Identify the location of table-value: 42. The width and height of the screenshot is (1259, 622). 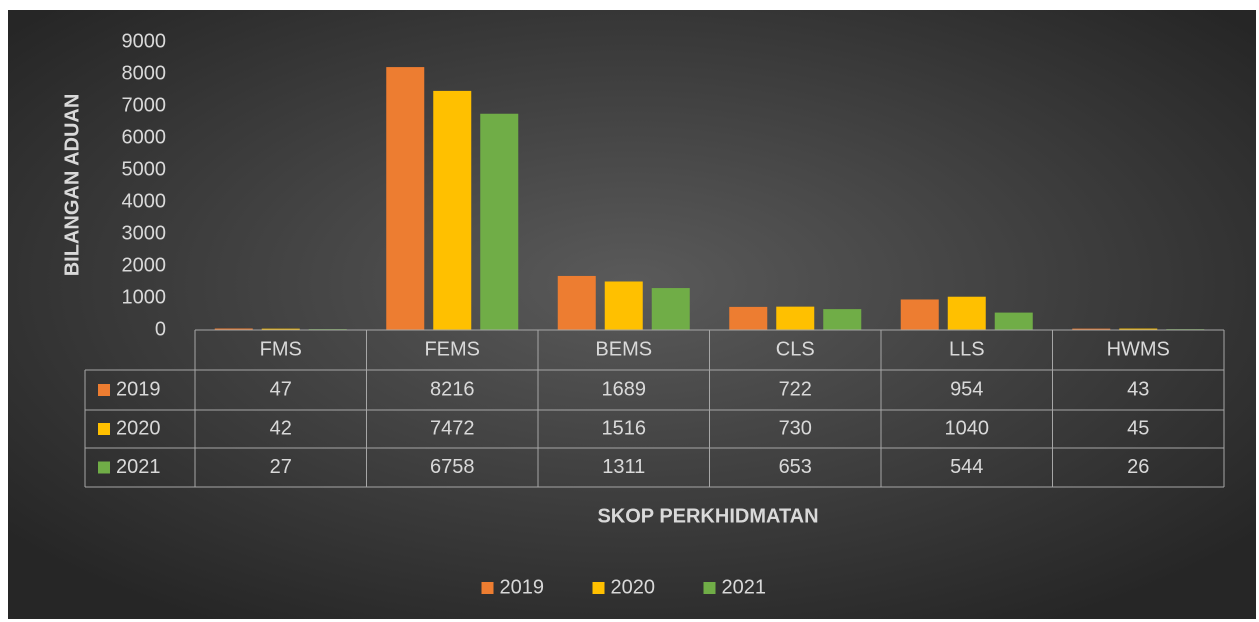
(281, 428).